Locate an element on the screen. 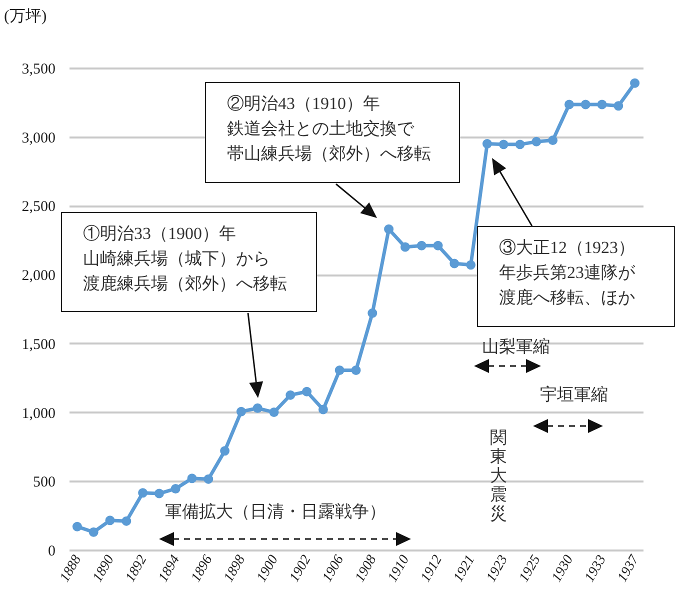 The width and height of the screenshot is (675, 611). y-tick-label: 2,000 is located at coordinates (39, 276).